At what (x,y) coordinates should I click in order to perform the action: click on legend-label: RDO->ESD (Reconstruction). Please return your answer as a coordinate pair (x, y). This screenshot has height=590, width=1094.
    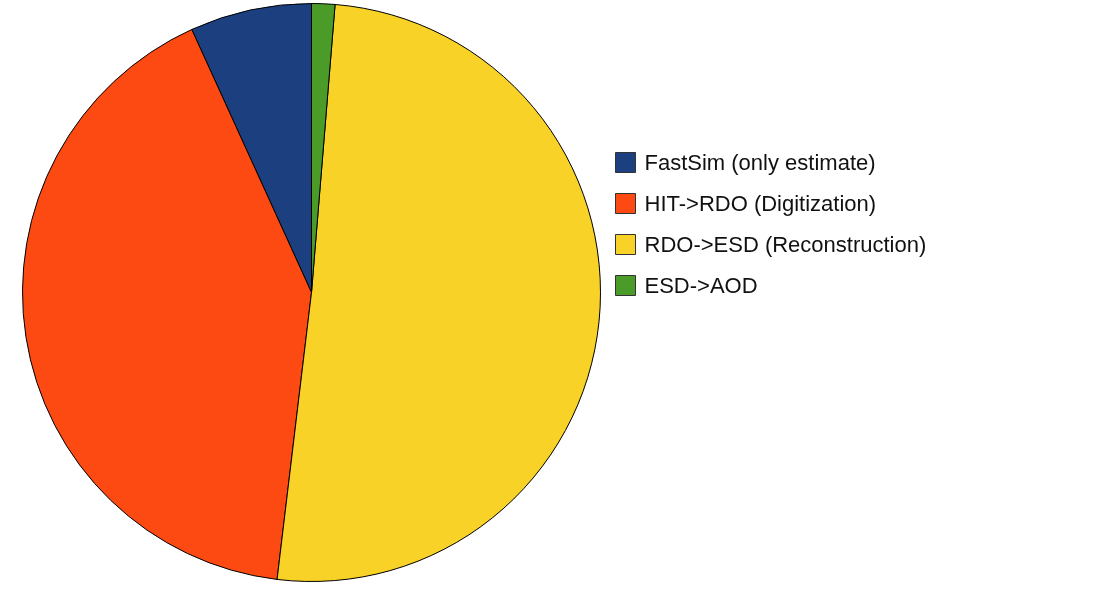
    Looking at the image, I should click on (785, 244).